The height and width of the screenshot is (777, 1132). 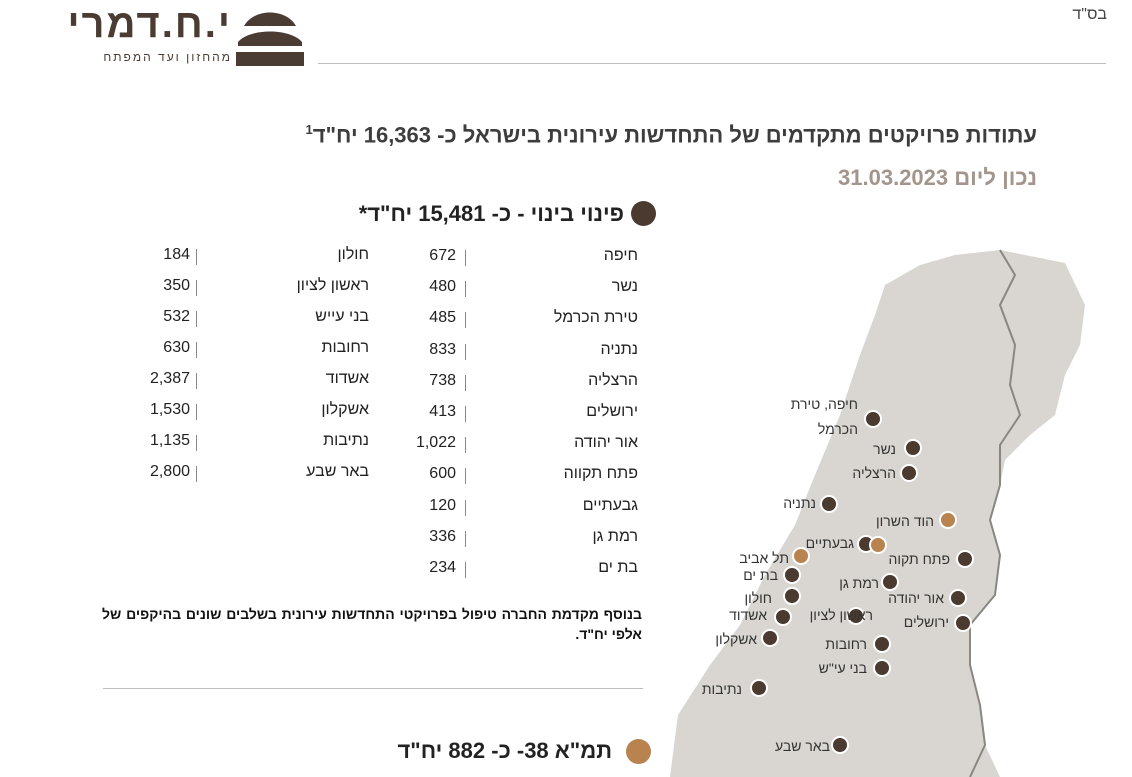 What do you see at coordinates (442, 380) in the screenshot?
I see `unit-count: 738` at bounding box center [442, 380].